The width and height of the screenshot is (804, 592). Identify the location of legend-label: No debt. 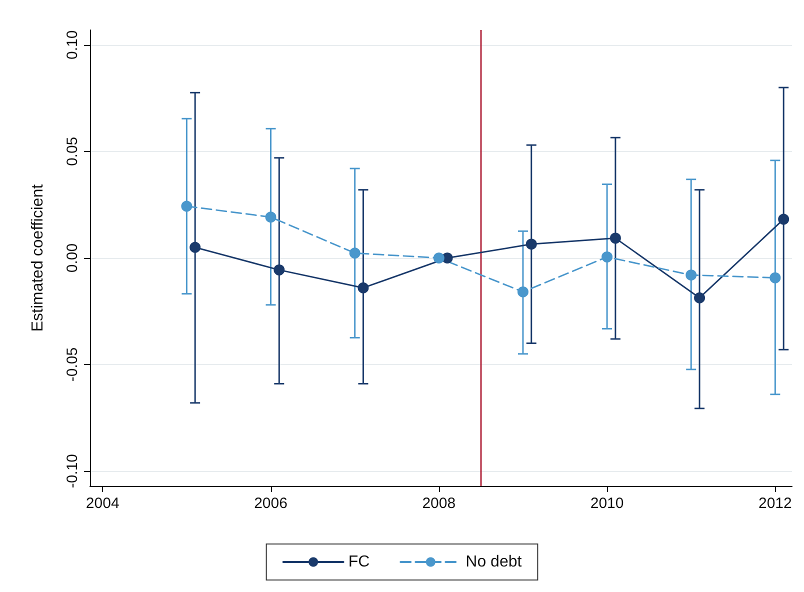
(494, 562).